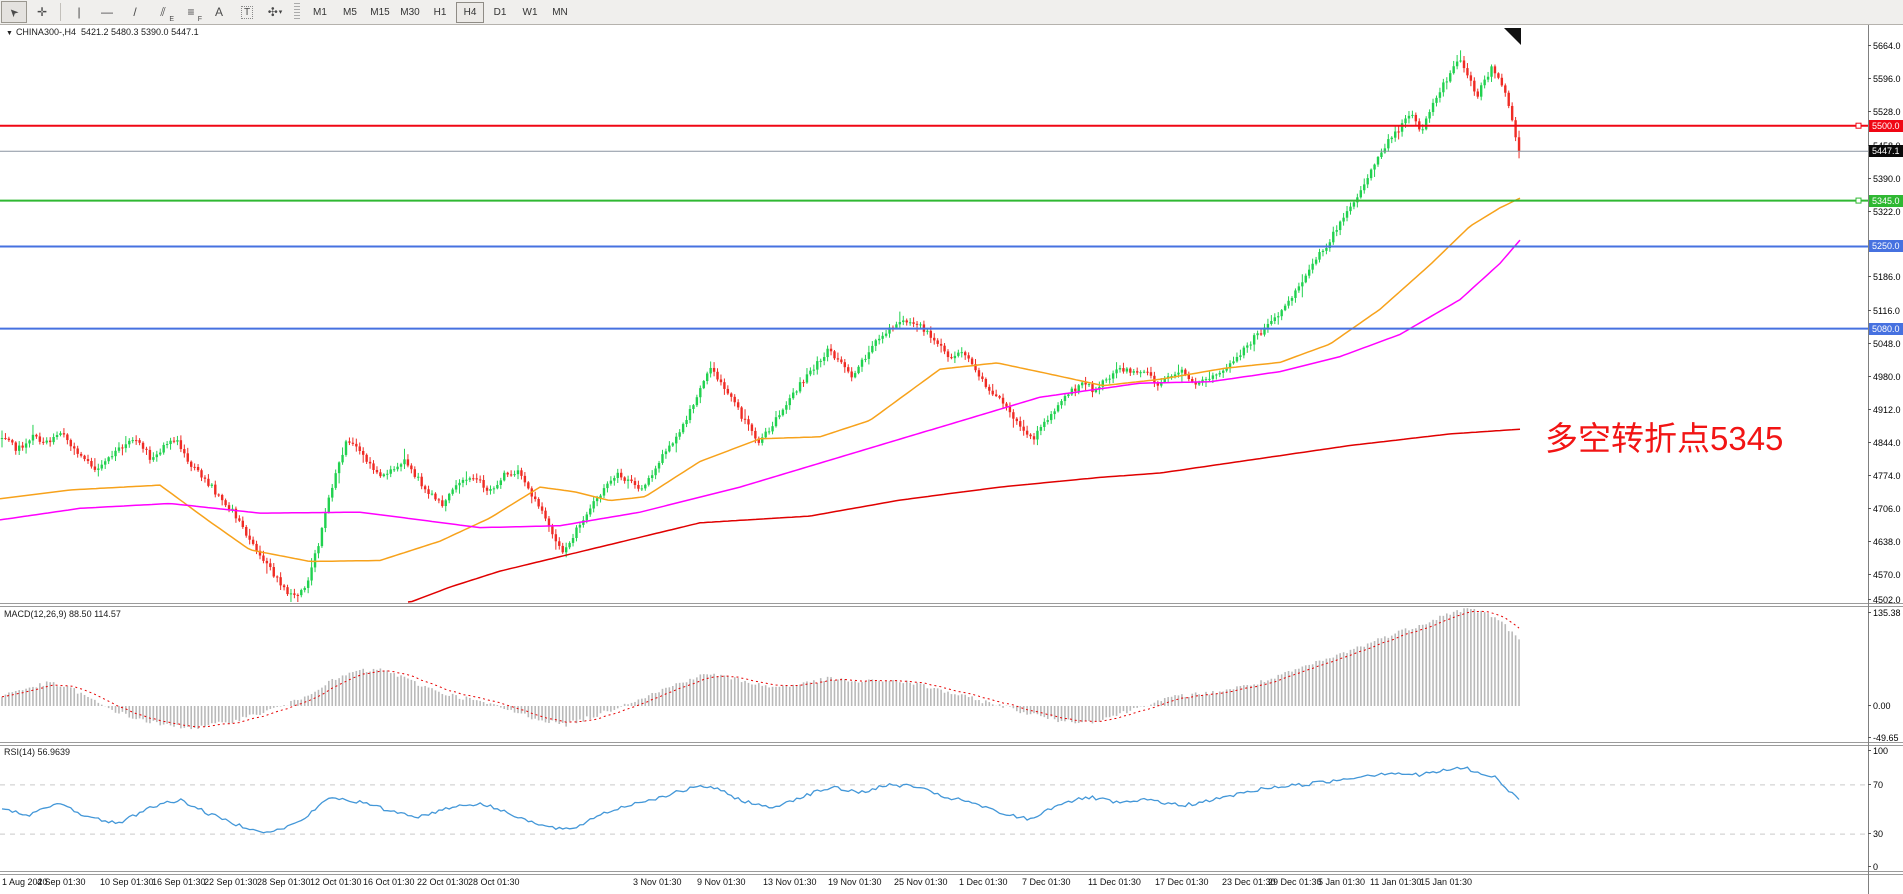 The height and width of the screenshot is (894, 1903). What do you see at coordinates (470, 12) in the screenshot?
I see `timeframe-h4-button: H4` at bounding box center [470, 12].